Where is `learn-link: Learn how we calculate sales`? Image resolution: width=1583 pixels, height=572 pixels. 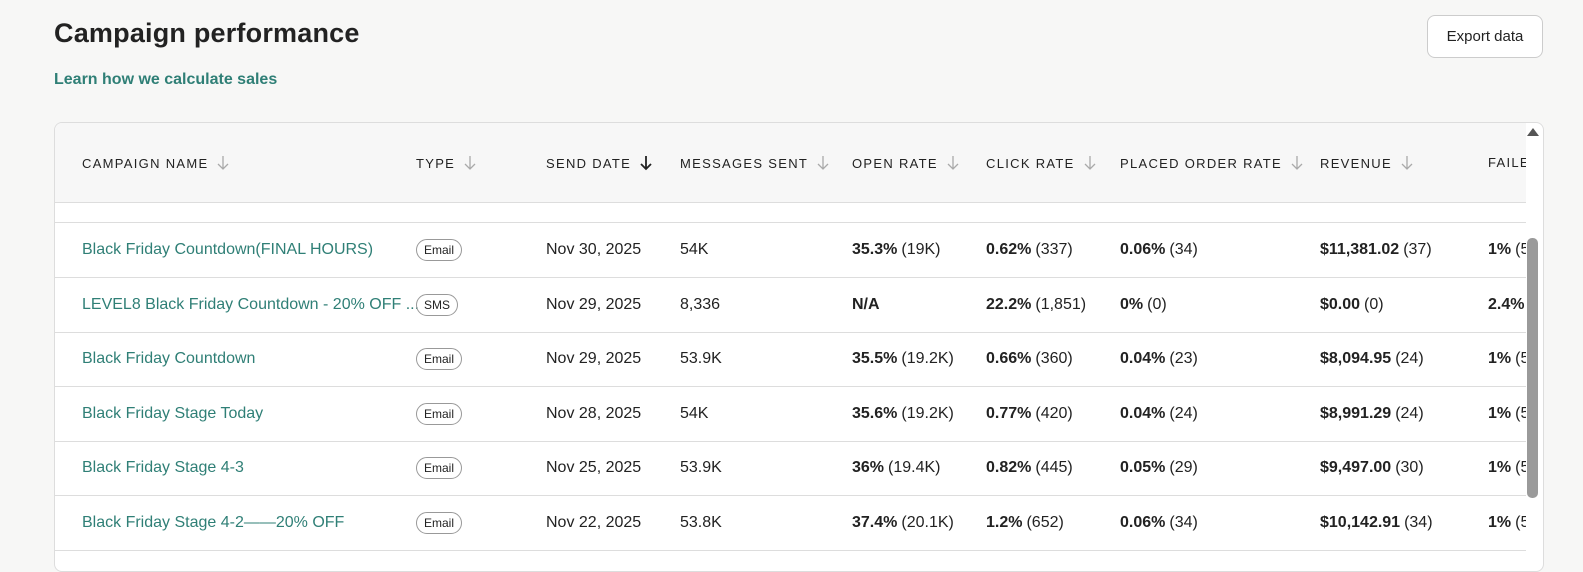
learn-link: Learn how we calculate sales is located at coordinates (166, 79).